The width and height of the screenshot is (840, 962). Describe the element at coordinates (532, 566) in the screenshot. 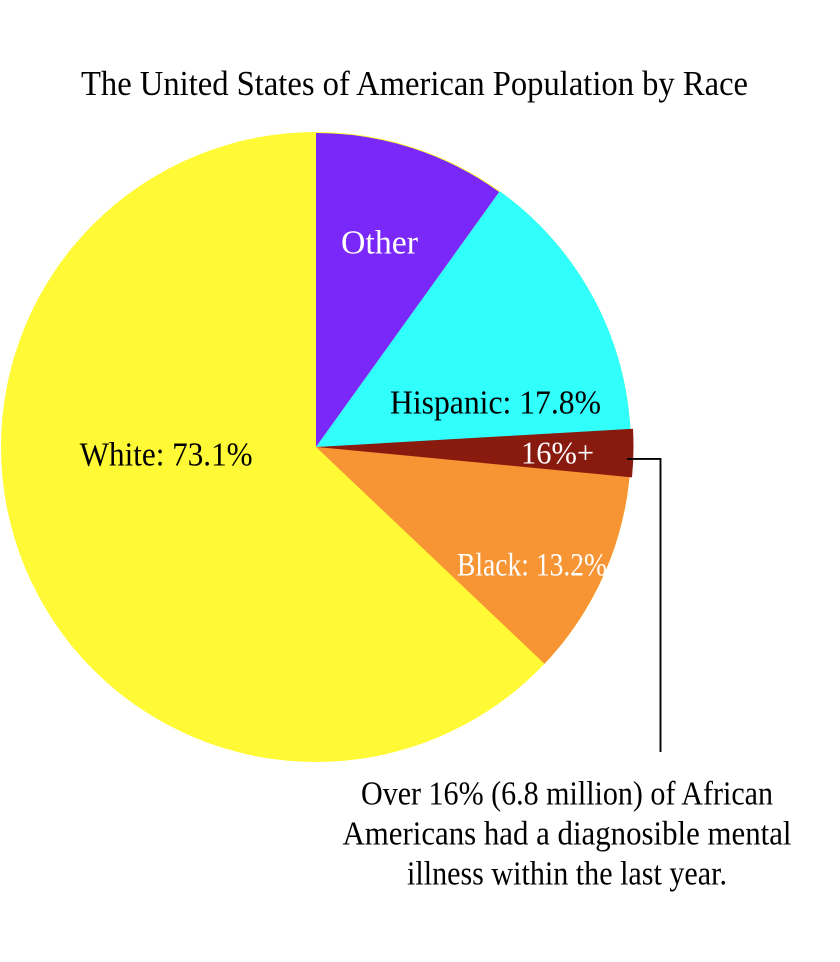

I see `svg-text: Black: 13.2%` at that location.